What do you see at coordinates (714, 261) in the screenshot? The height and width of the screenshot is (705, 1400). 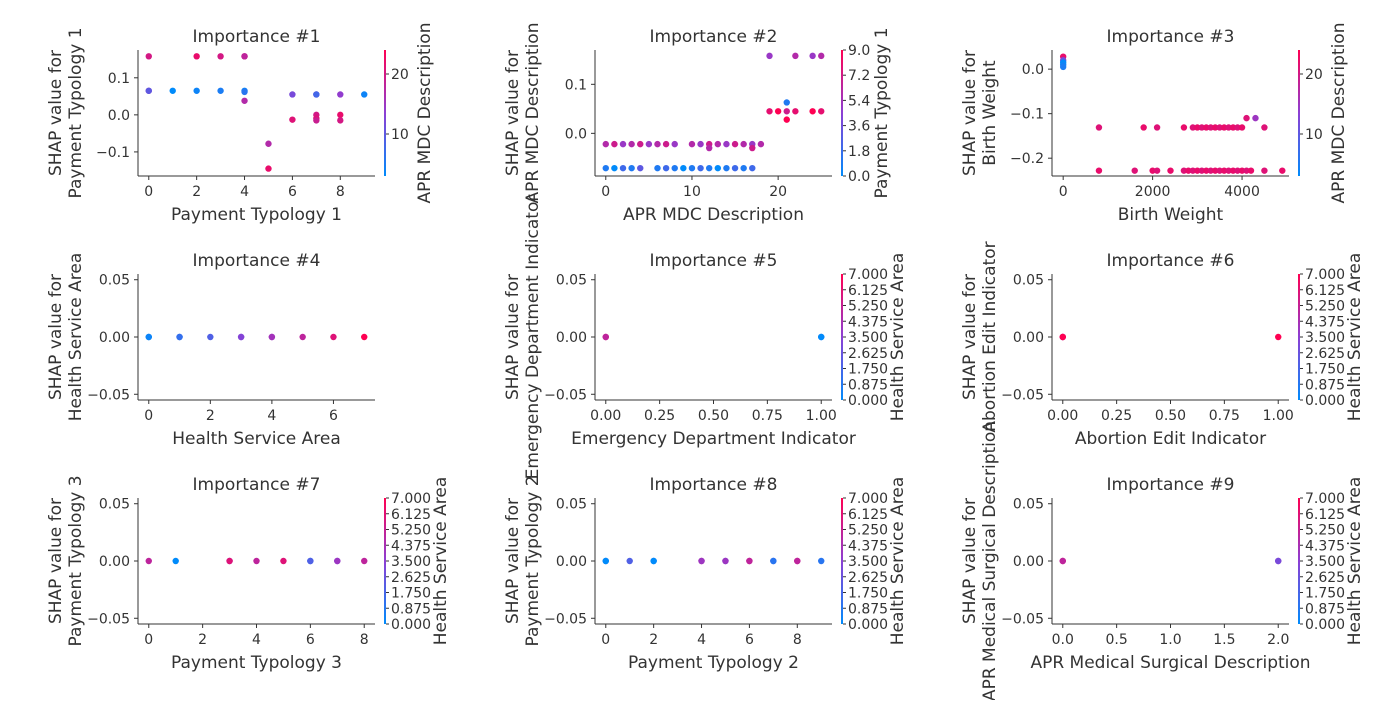 I see `chart-title: Importance #5` at bounding box center [714, 261].